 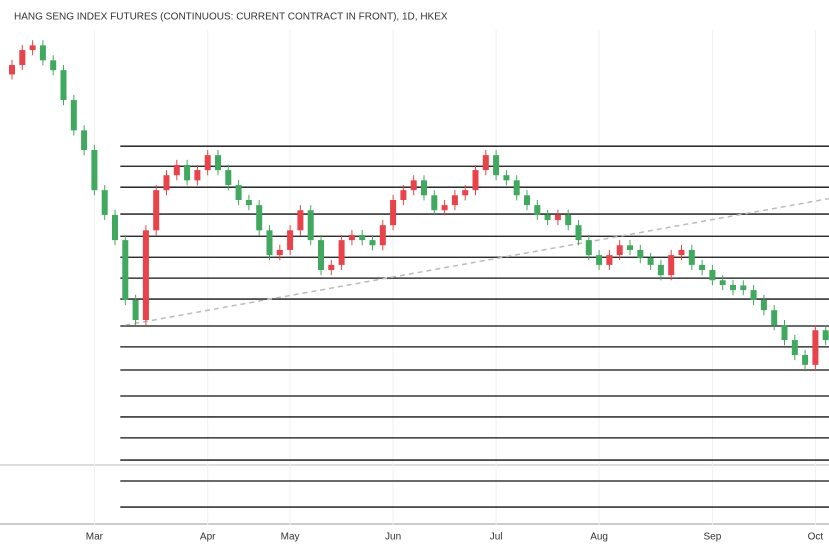 What do you see at coordinates (95, 537) in the screenshot?
I see `x-tick-label: Mar` at bounding box center [95, 537].